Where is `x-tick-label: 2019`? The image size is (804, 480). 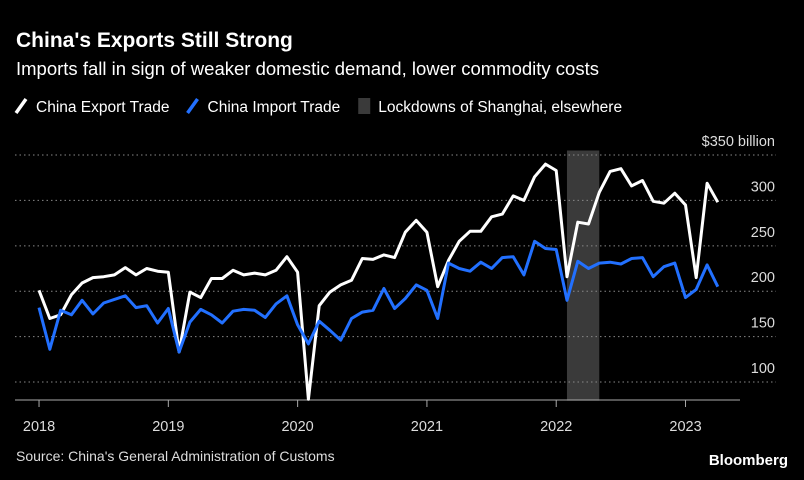 x-tick-label: 2019 is located at coordinates (168, 427).